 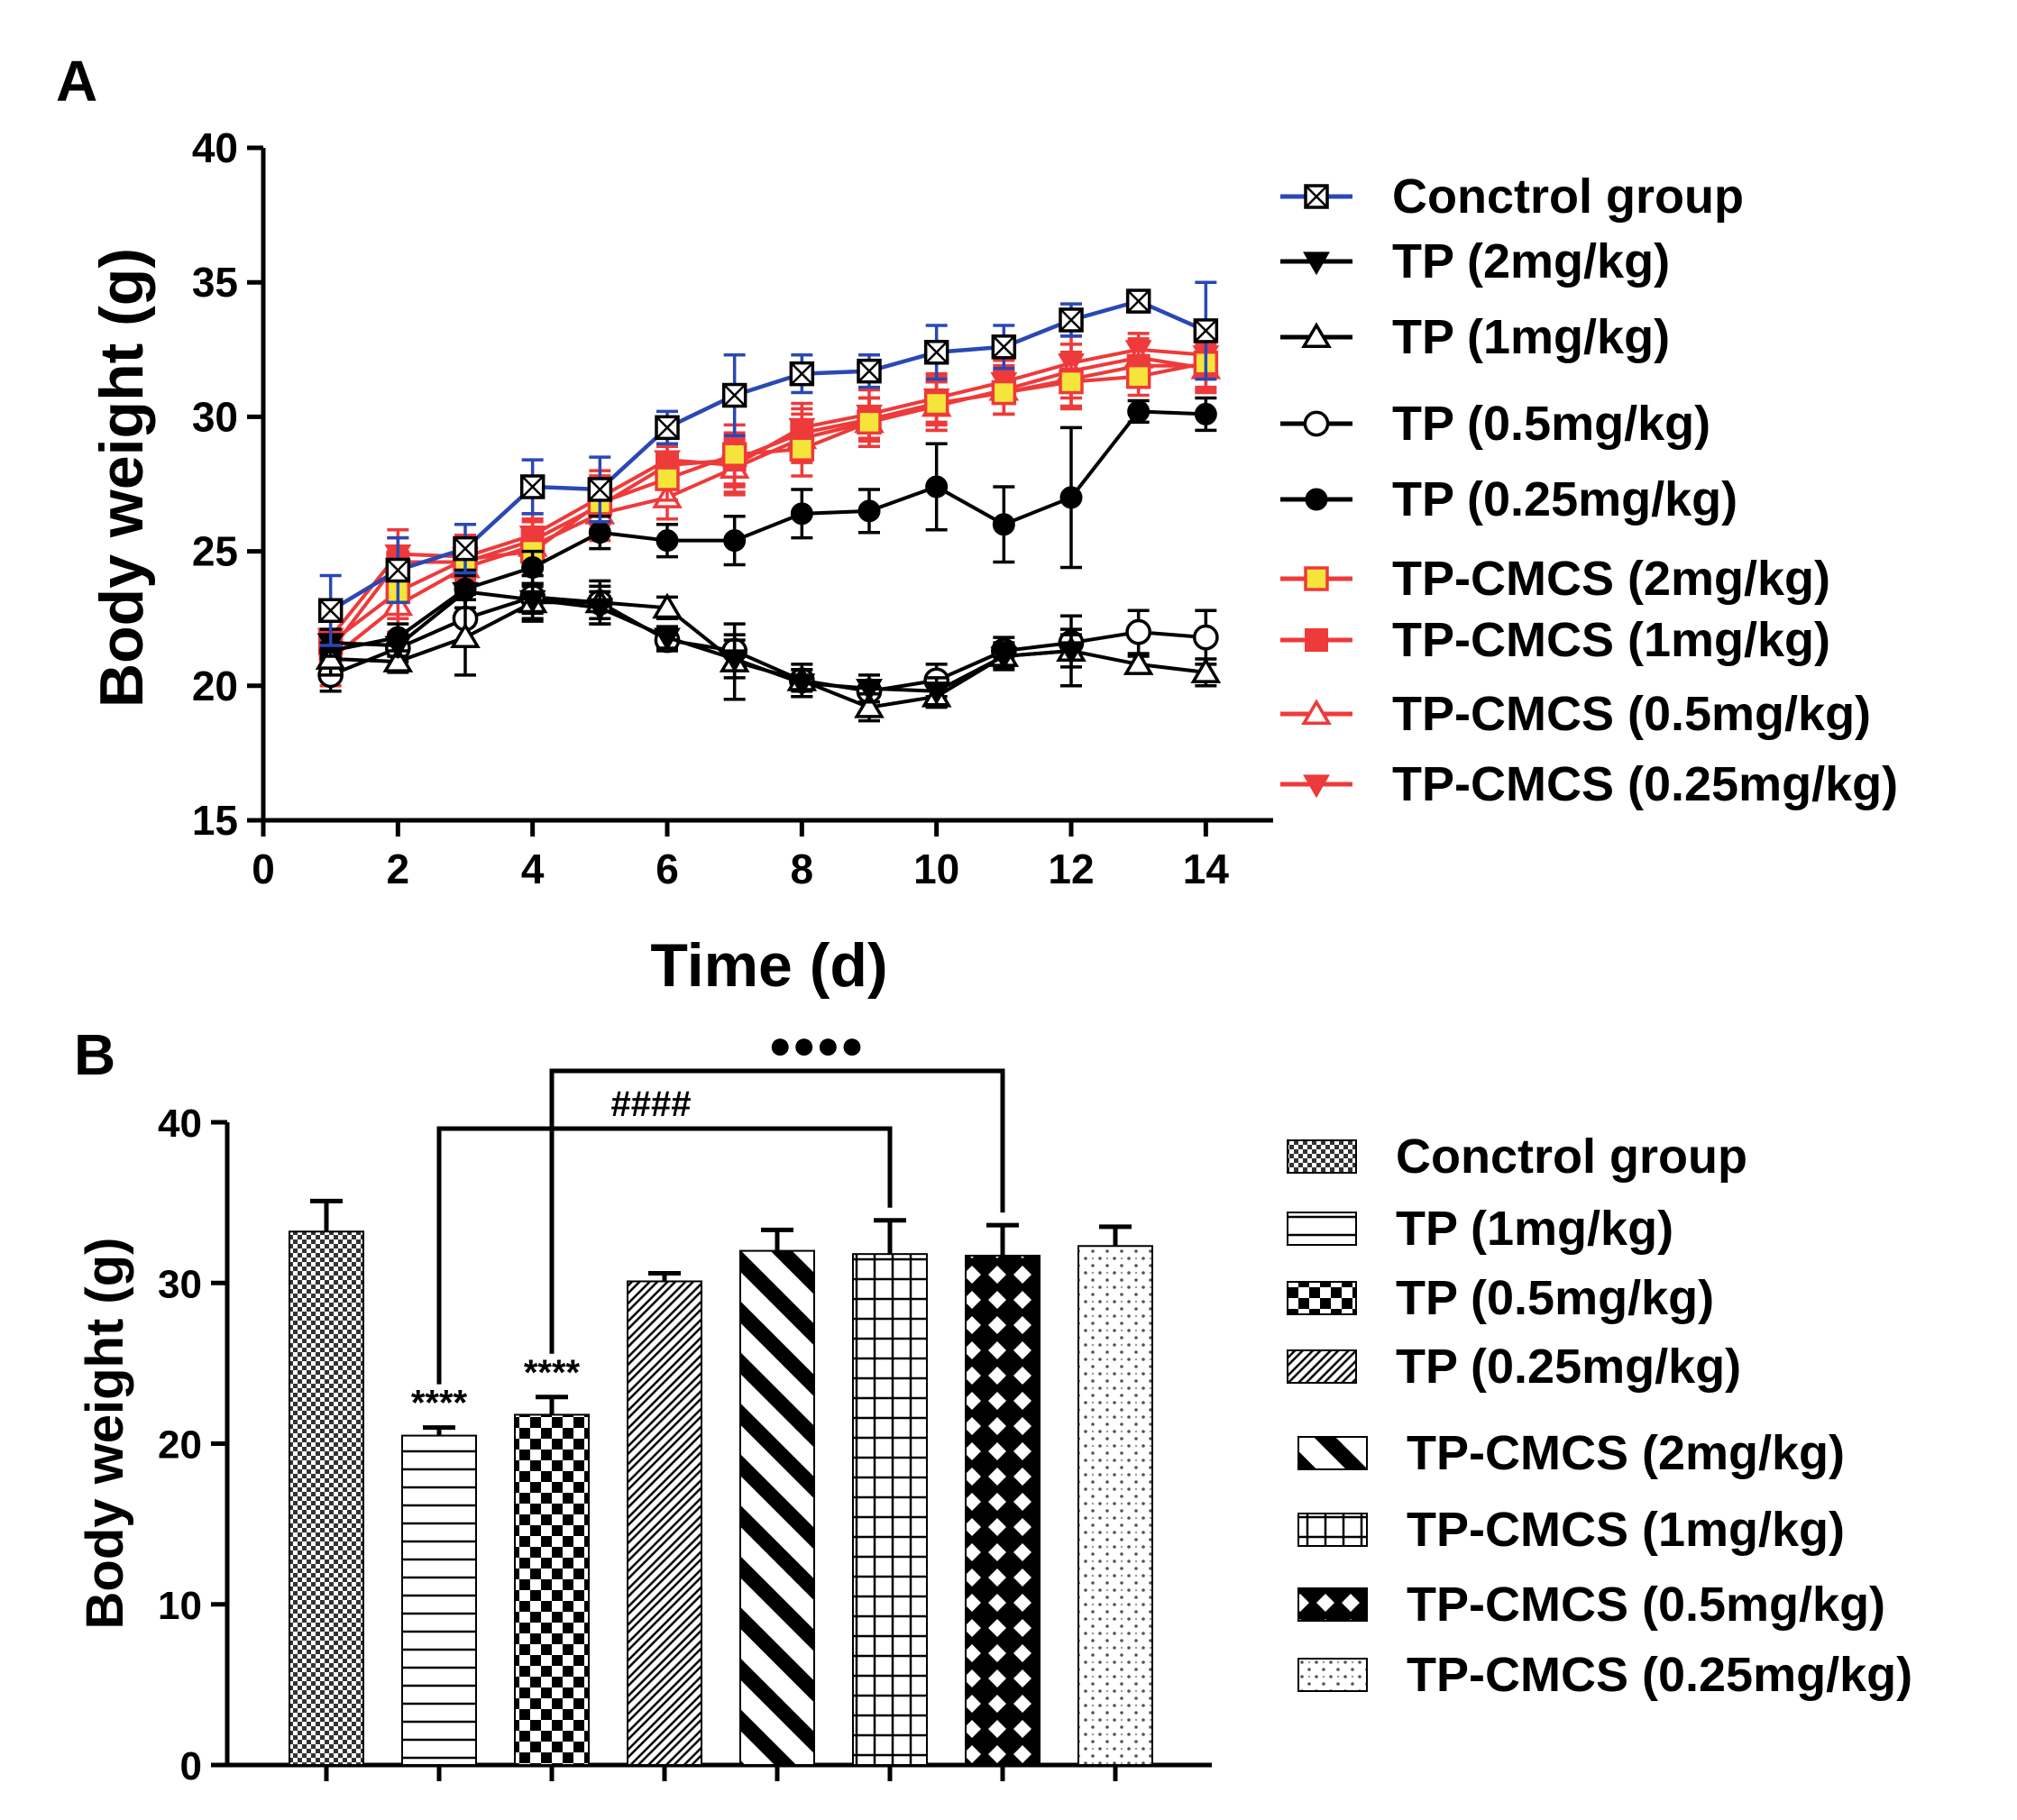 I want to click on bracket-label: ####, so click(x=651, y=1104).